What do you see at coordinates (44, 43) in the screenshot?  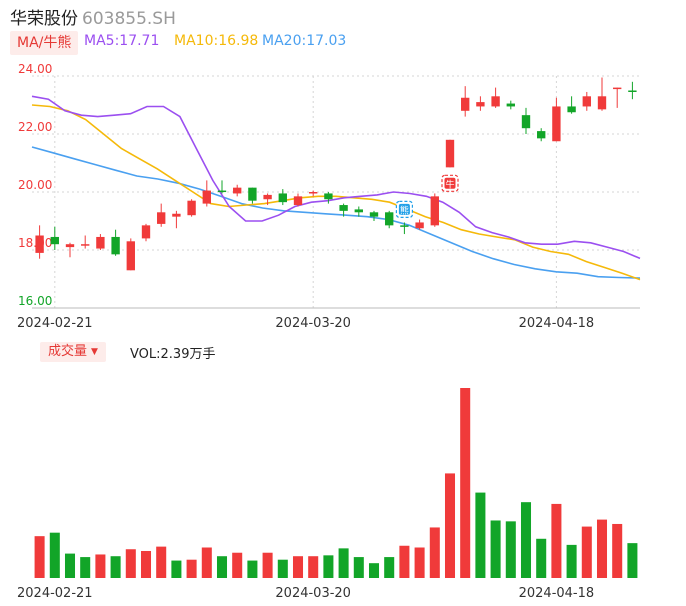 I see `ma-indicator-selector: MA/牛熊` at bounding box center [44, 43].